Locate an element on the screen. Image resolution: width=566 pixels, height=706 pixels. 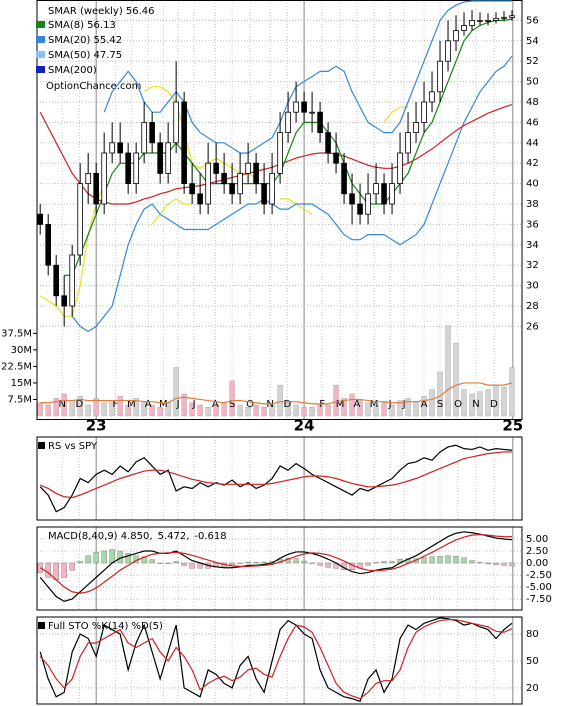
y-tick-label: 20 is located at coordinates (532, 688).